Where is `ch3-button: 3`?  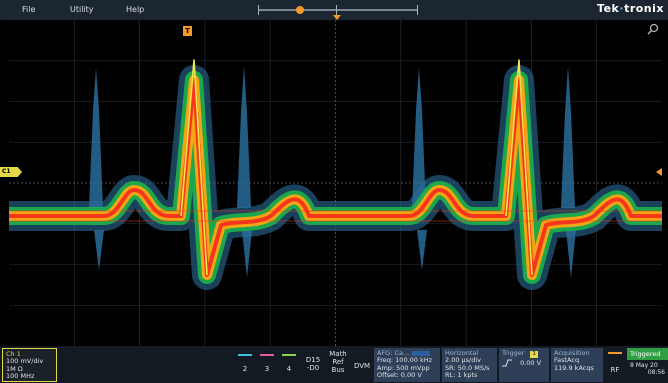 ch3-button: 3 is located at coordinates (267, 365).